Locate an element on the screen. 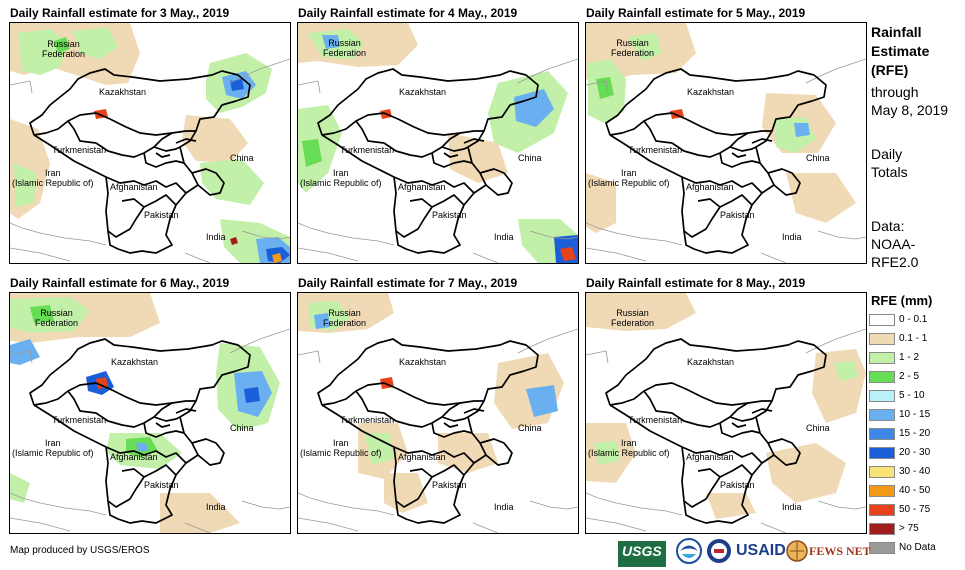 Image resolution: width=965 pixels, height=570 pixels. noaa-logo is located at coordinates (689, 551).